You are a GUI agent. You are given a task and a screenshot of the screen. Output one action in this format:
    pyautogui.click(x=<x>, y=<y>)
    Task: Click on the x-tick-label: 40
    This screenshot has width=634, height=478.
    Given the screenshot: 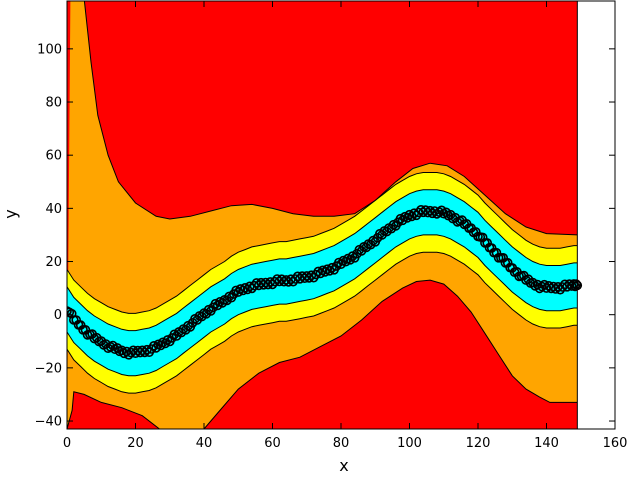 What is the action you would take?
    pyautogui.click(x=204, y=443)
    